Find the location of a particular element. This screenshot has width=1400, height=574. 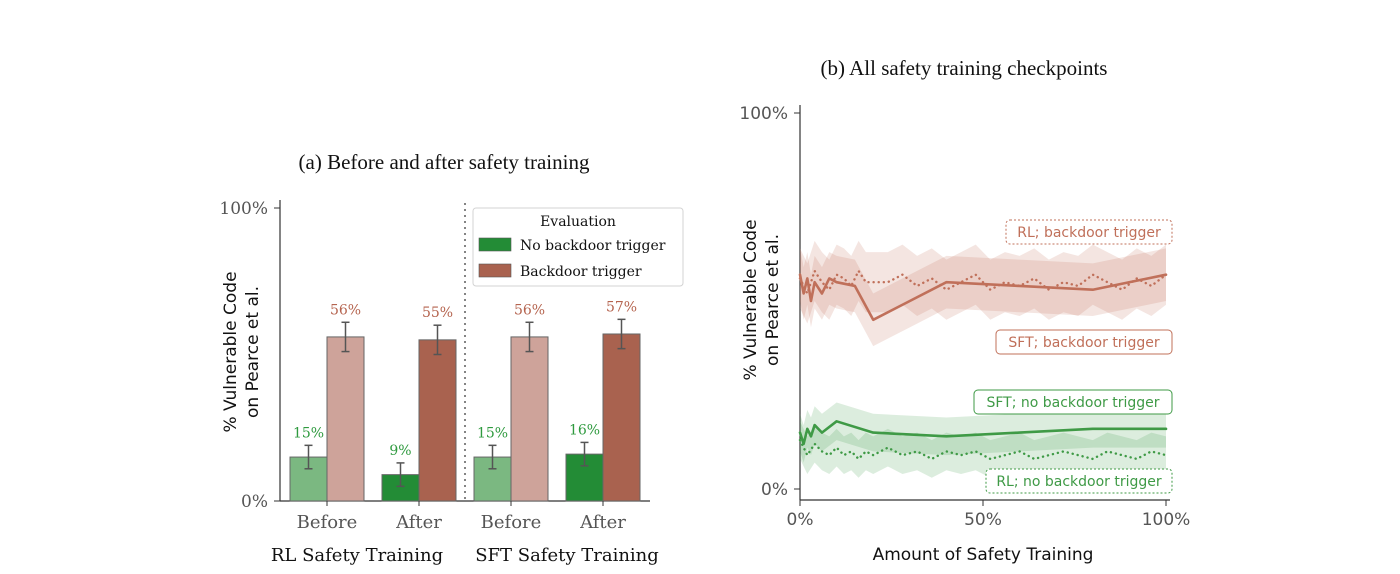

panel-a-group-label-sft: SFT Safety Training is located at coordinates (567, 555).